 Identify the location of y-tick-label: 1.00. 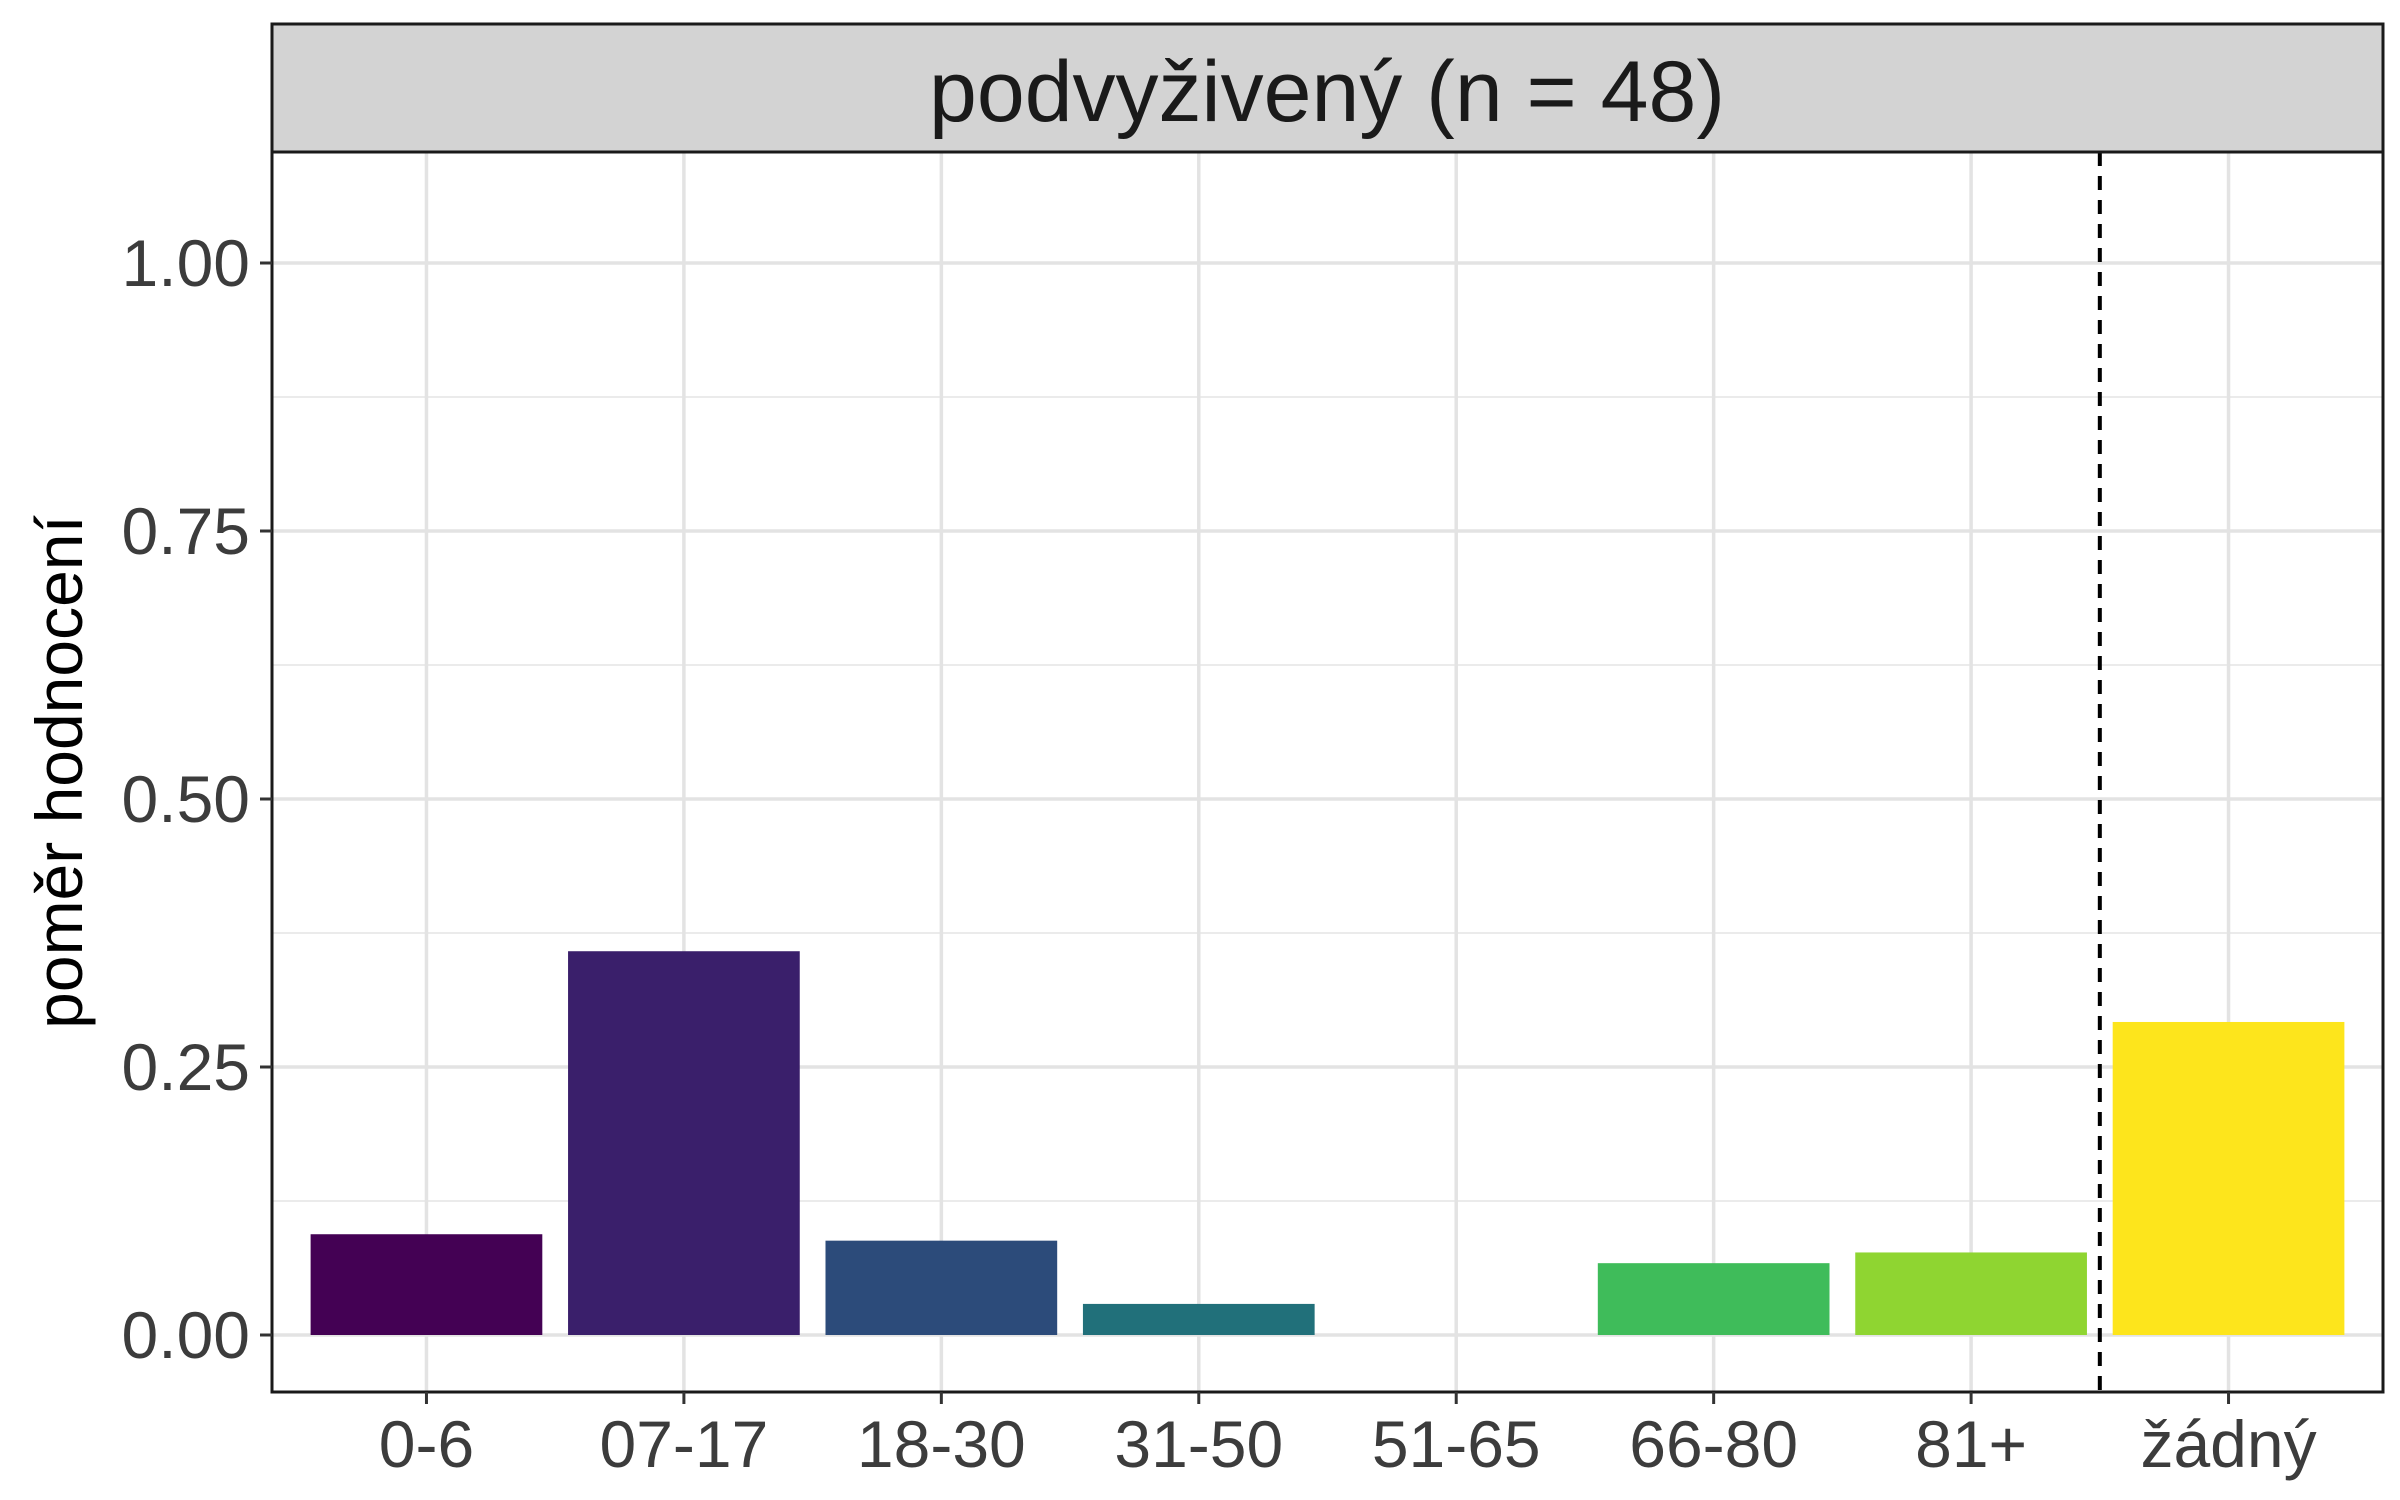
(186, 263).